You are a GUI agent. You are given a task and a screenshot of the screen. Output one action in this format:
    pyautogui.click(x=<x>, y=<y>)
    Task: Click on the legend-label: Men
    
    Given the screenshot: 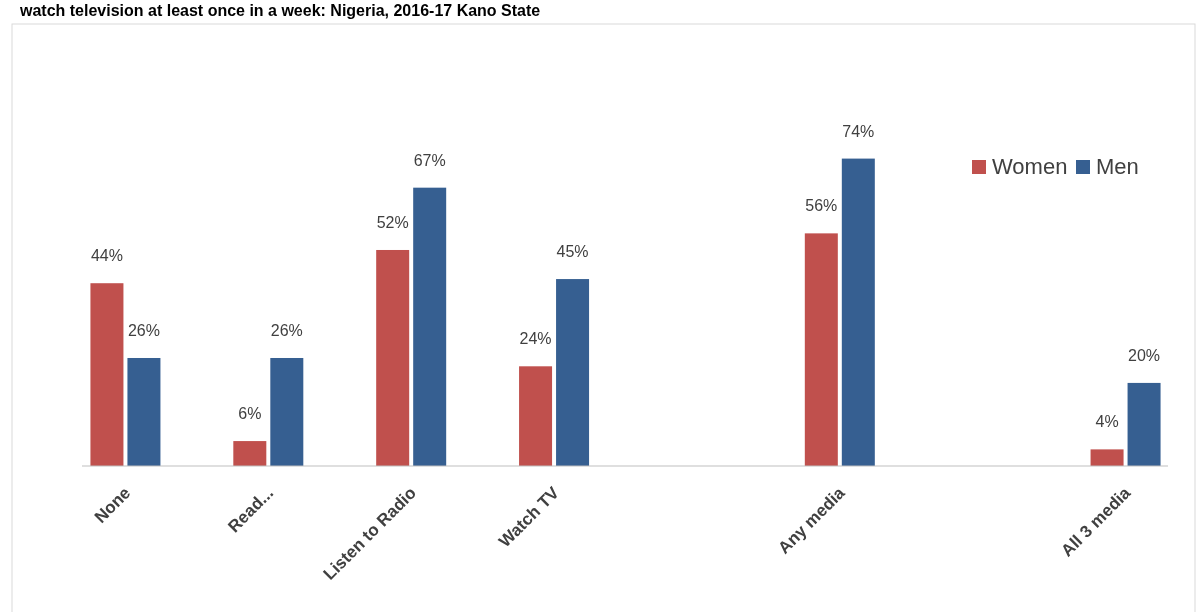 What is the action you would take?
    pyautogui.click(x=1117, y=166)
    